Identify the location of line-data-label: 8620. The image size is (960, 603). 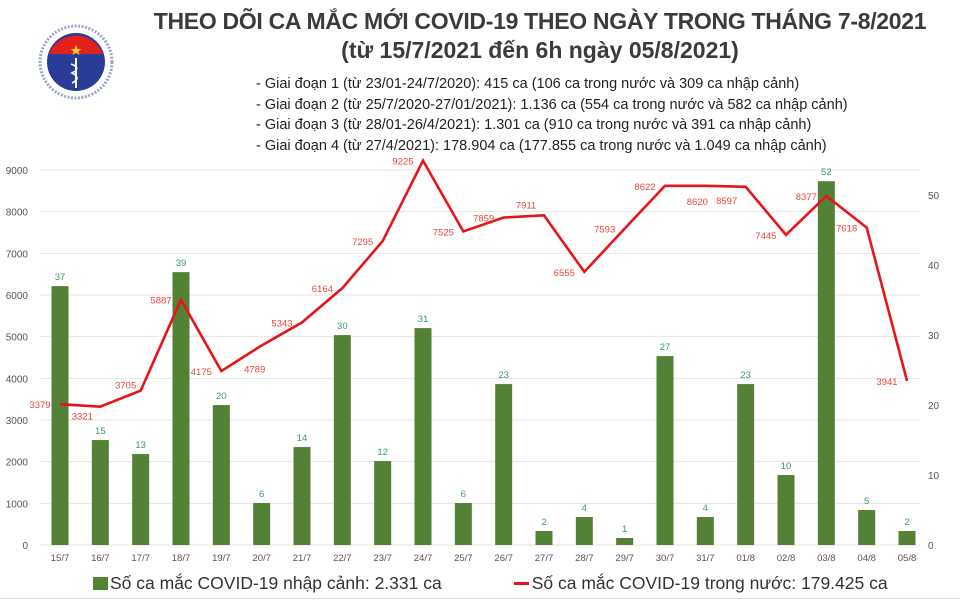
(697, 202).